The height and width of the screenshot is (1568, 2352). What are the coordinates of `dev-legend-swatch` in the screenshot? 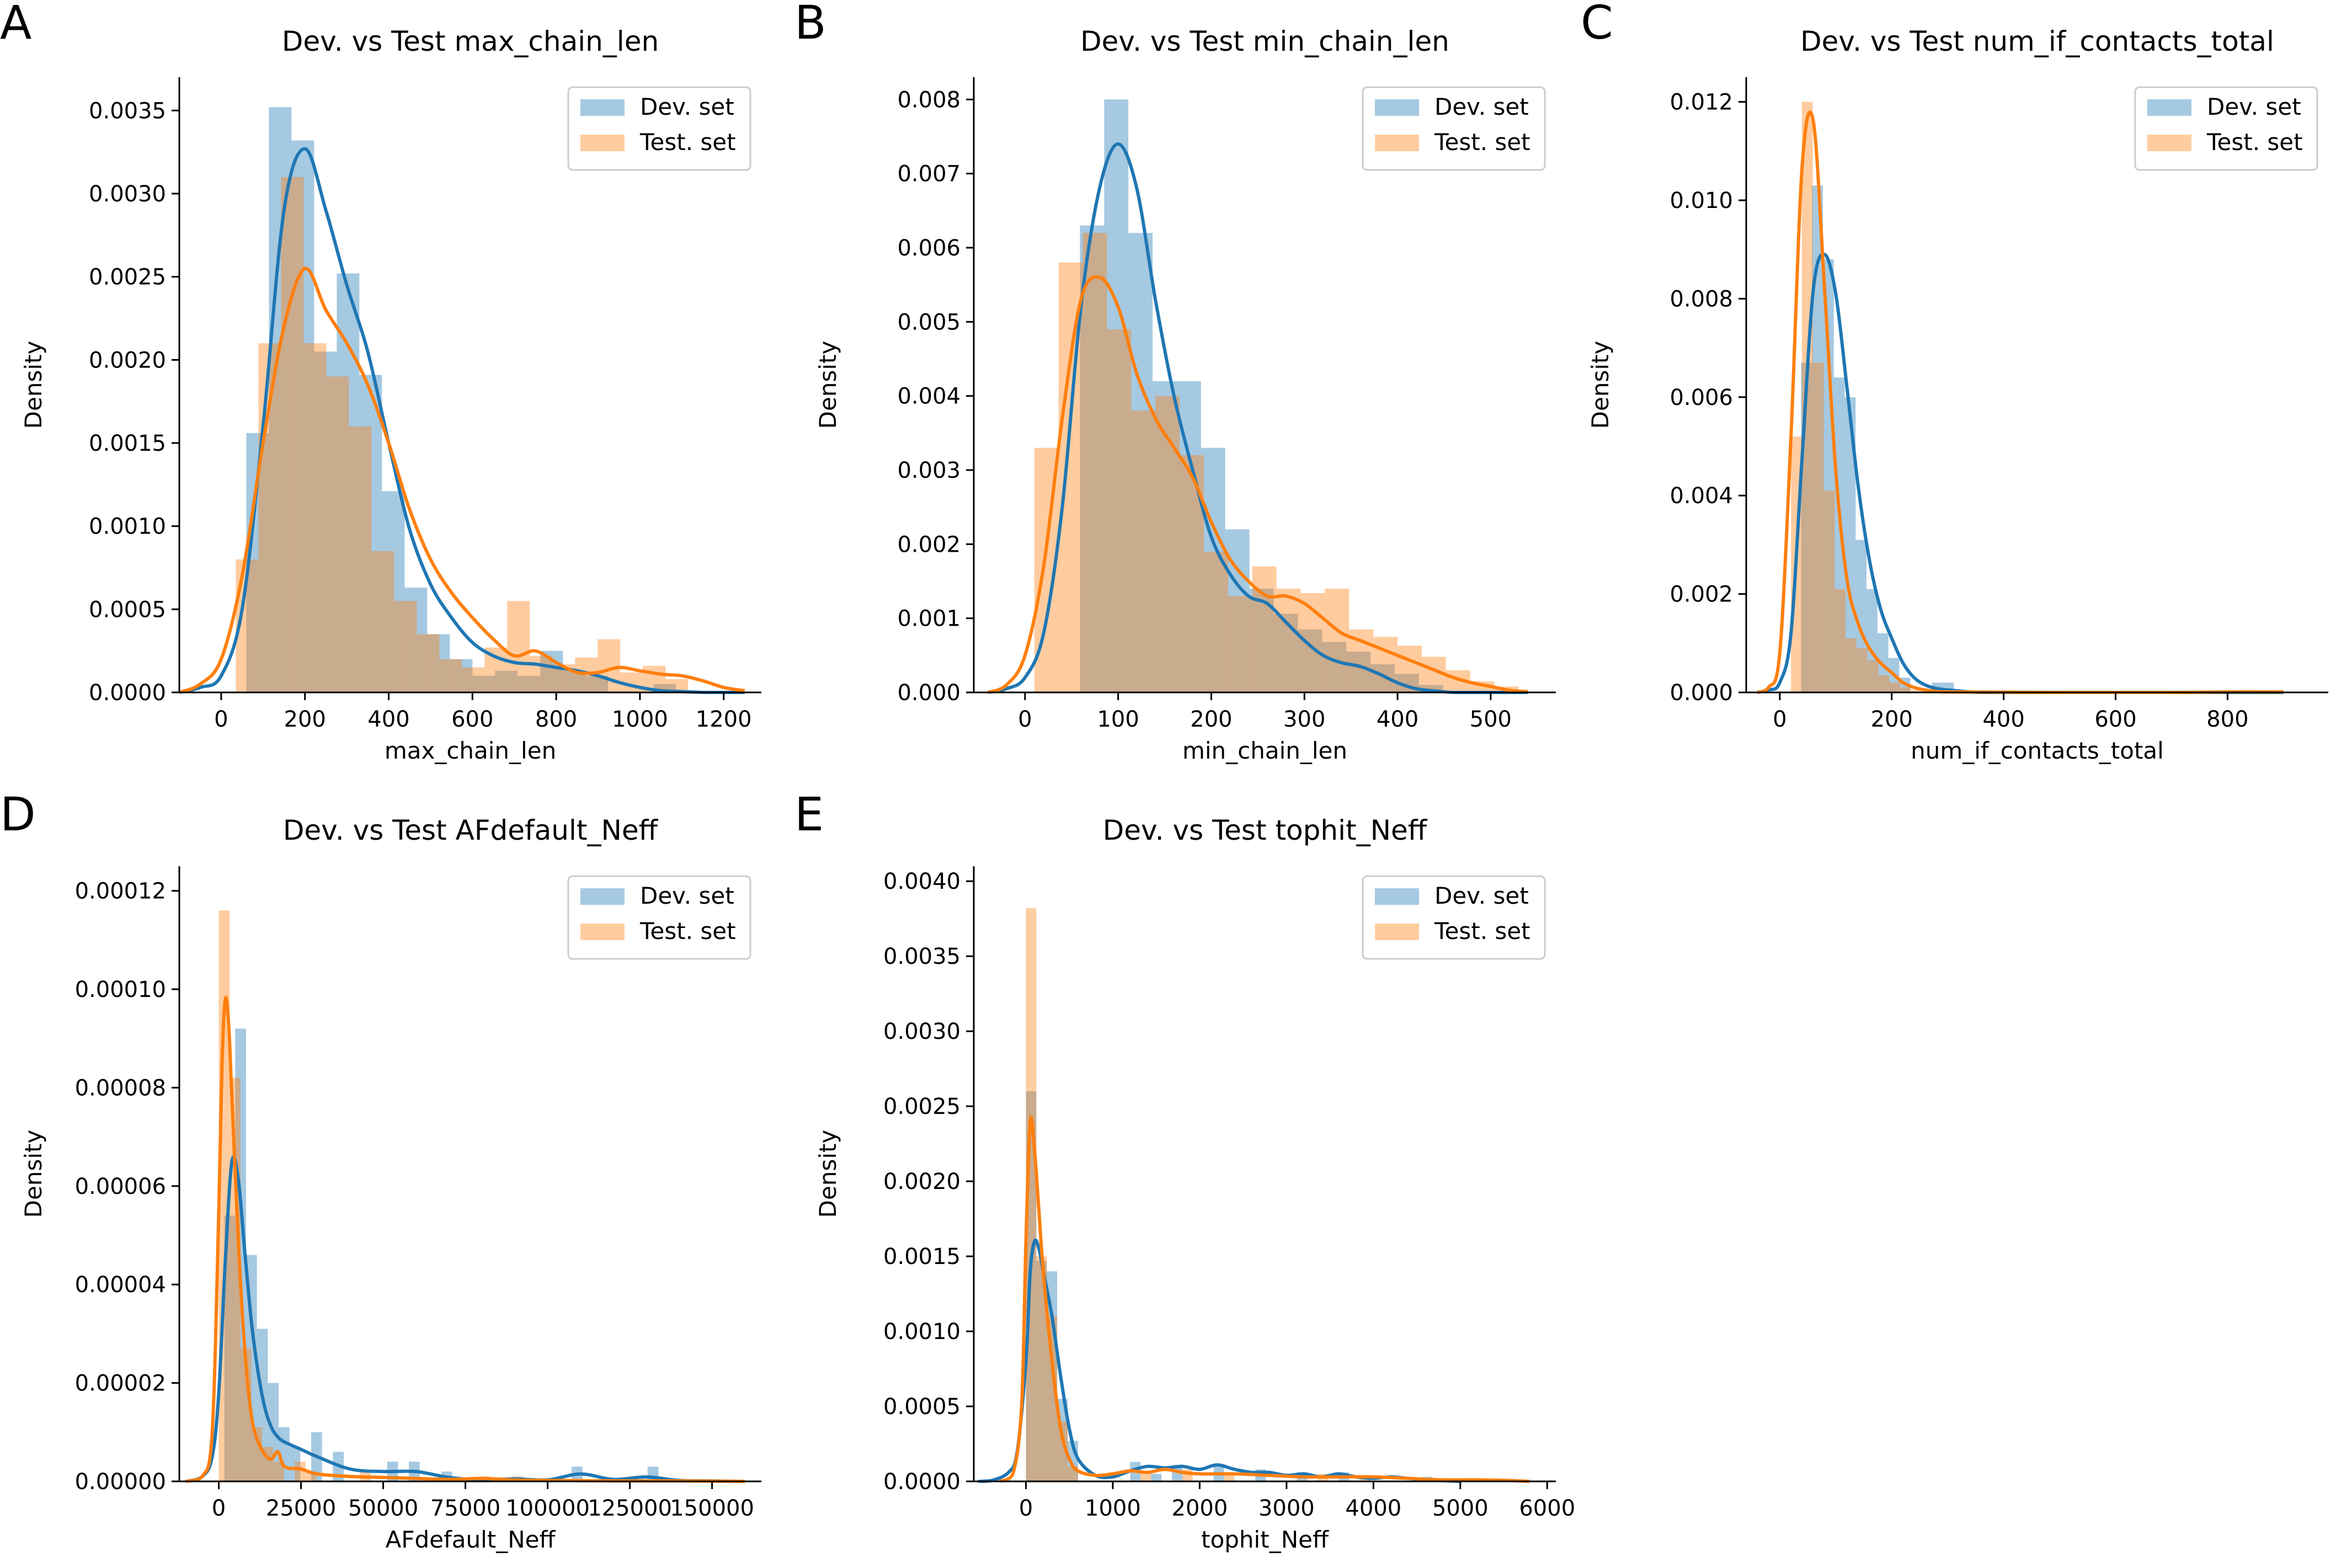 It's located at (1397, 896).